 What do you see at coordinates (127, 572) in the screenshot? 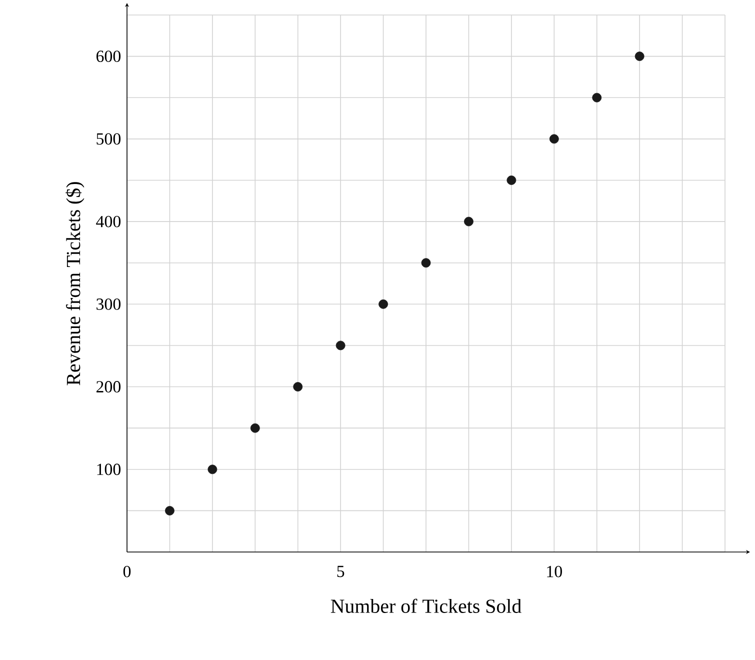
I see `x-tick-label: 0` at bounding box center [127, 572].